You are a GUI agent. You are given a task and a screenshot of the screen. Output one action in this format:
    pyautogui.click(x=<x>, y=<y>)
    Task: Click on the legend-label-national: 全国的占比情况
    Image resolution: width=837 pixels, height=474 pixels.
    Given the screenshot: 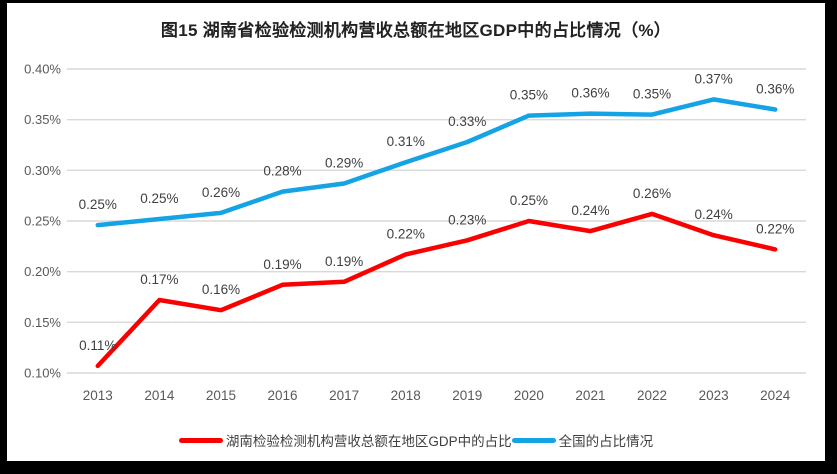 What is the action you would take?
    pyautogui.click(x=606, y=441)
    